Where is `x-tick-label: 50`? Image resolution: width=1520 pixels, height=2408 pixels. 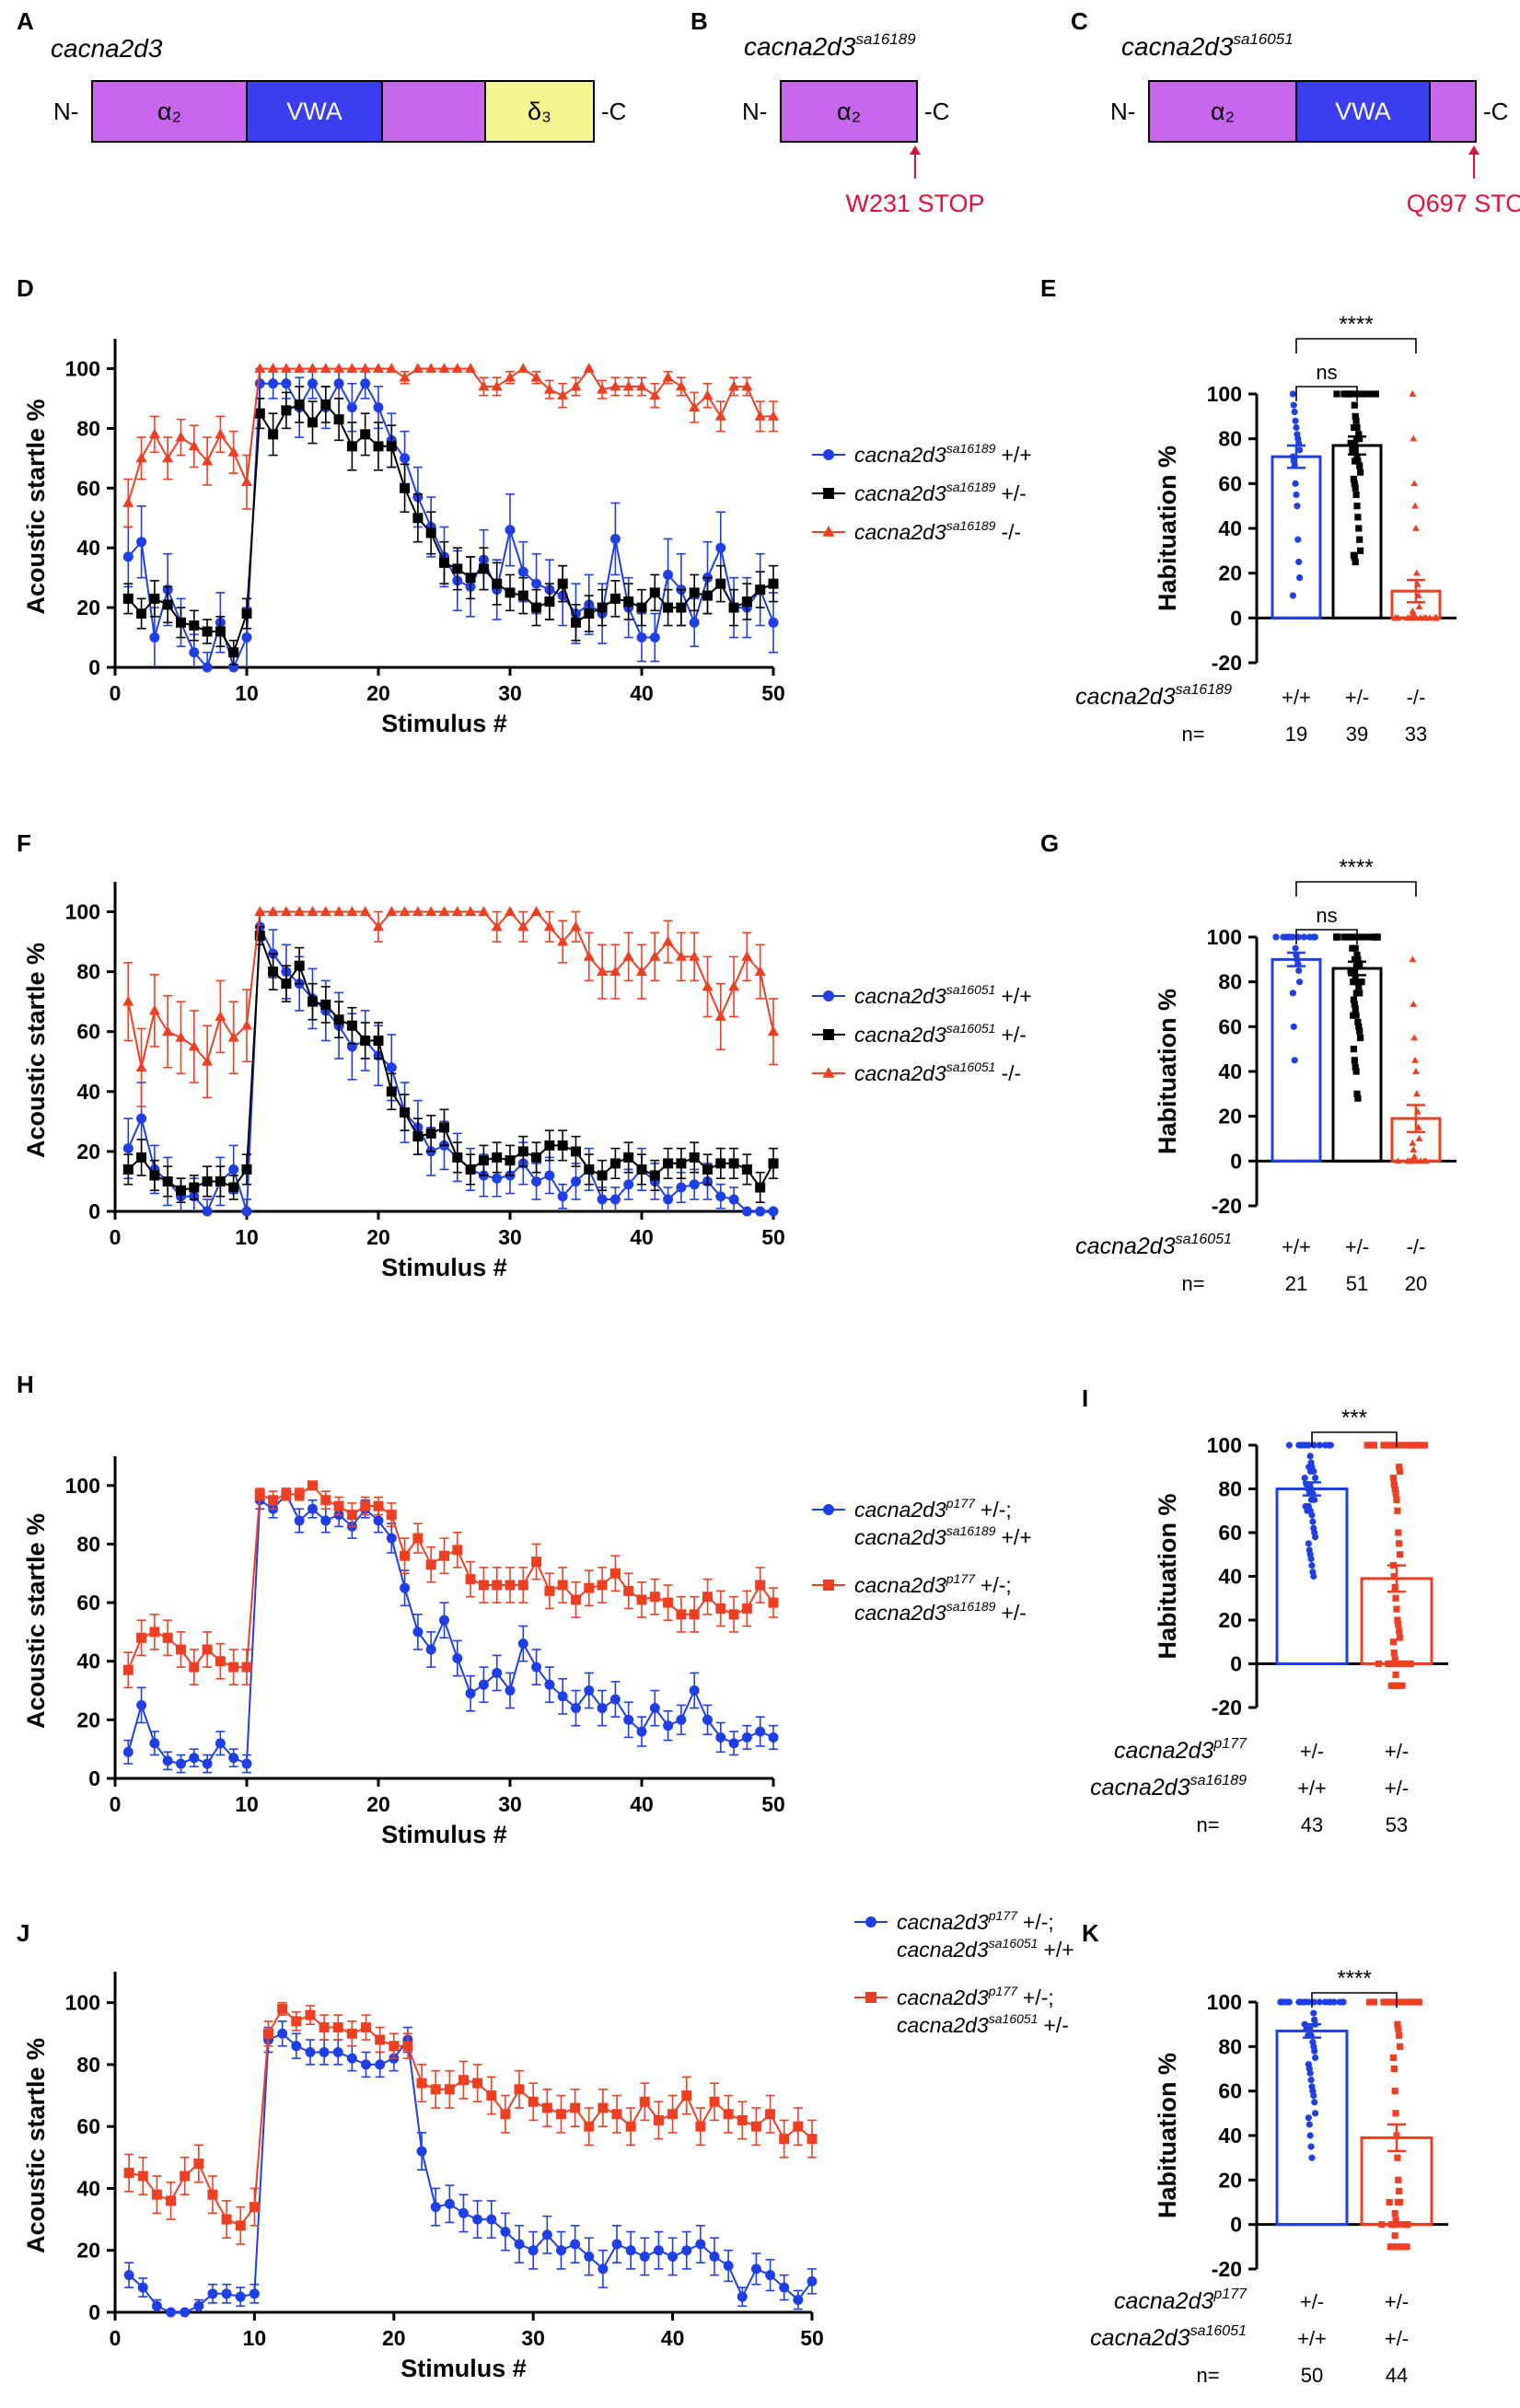 x-tick-label: 50 is located at coordinates (773, 693).